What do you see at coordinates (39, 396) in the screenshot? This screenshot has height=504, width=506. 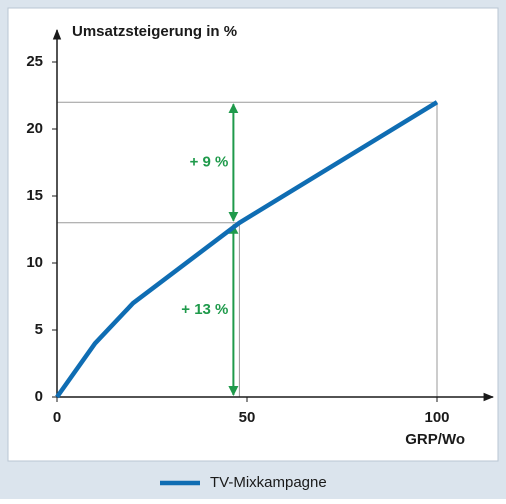 I see `y-tick-label: 0` at bounding box center [39, 396].